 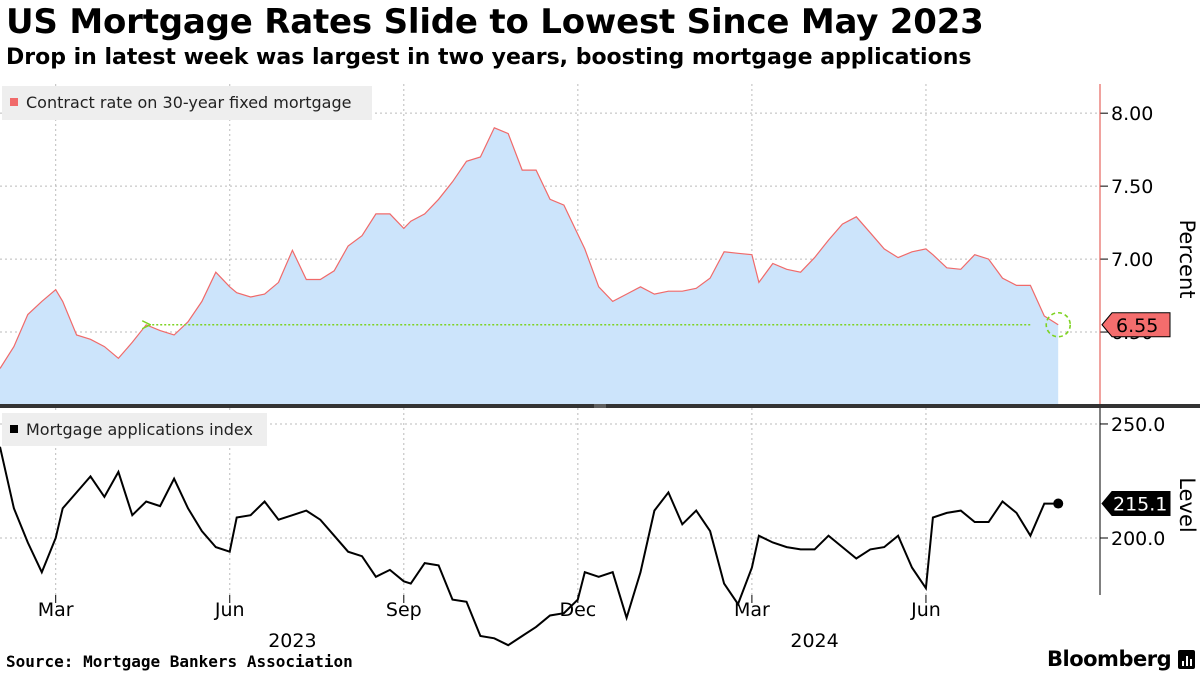 What do you see at coordinates (1132, 260) in the screenshot?
I see `y-tick-label-top: 7.00` at bounding box center [1132, 260].